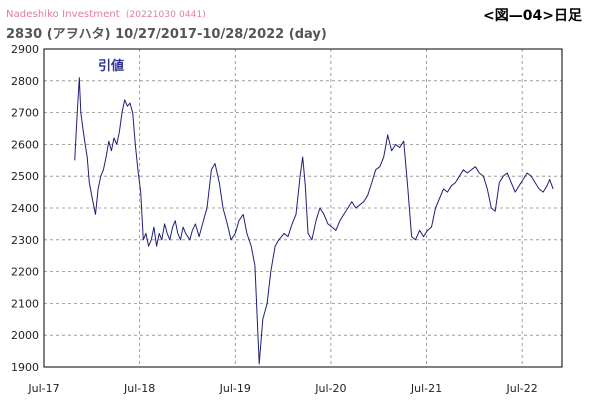 The width and height of the screenshot is (590, 406). I want to click on figure-label: <図—04>日足, so click(532, 16).